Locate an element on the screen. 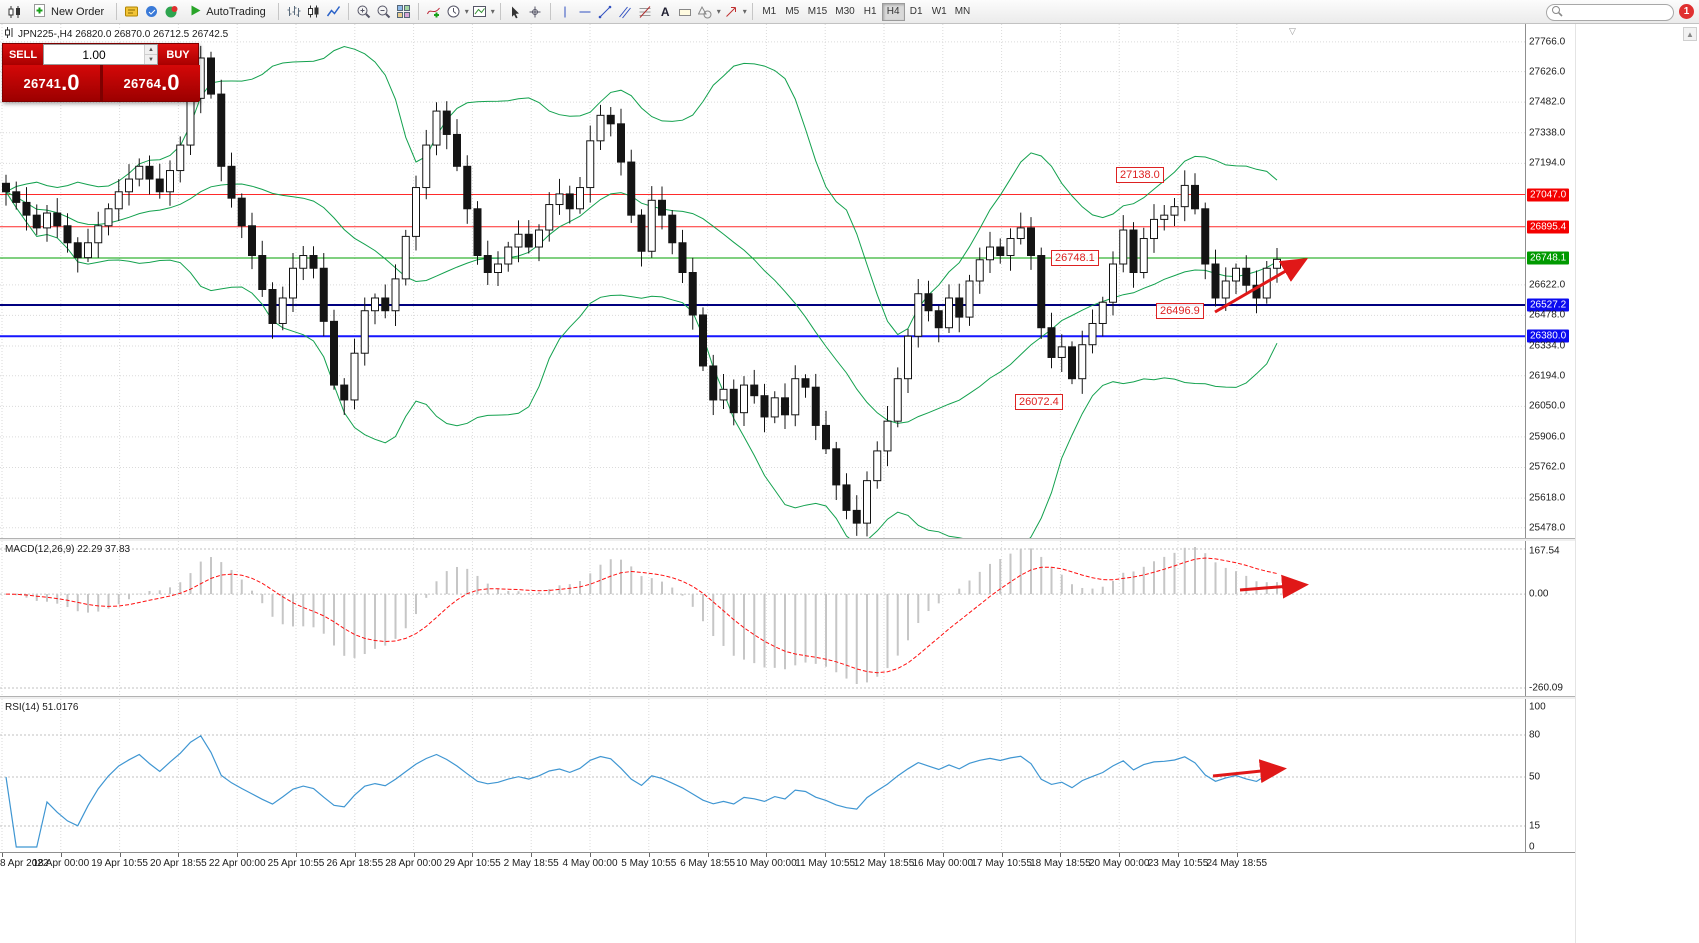 Image resolution: width=1699 pixels, height=943 pixels. macd-canvas is located at coordinates (762, 618).